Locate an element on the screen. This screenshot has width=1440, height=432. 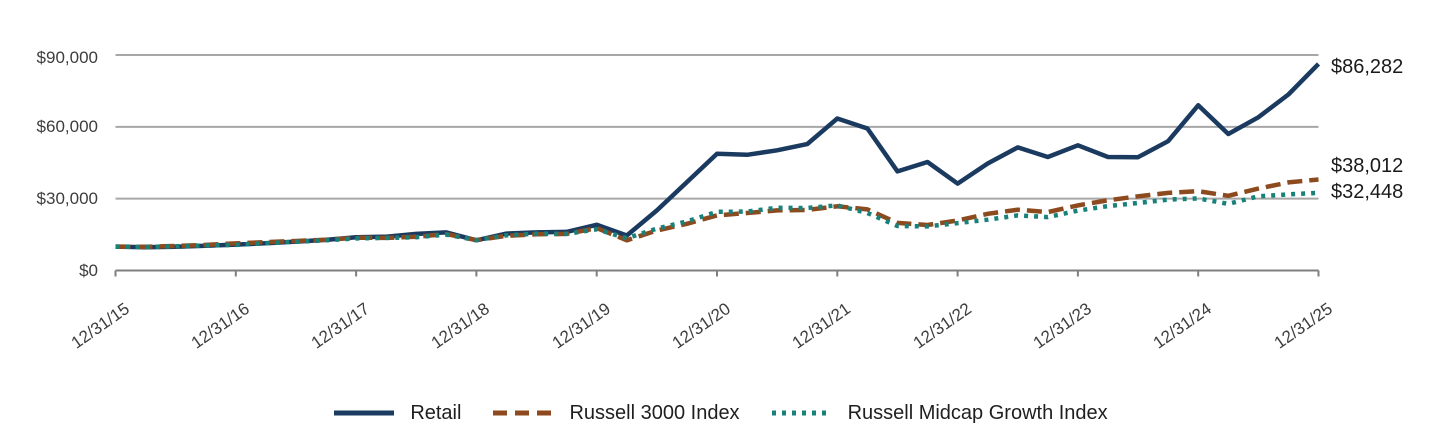
russell-3000-line-swatch-icon is located at coordinates (523, 413).